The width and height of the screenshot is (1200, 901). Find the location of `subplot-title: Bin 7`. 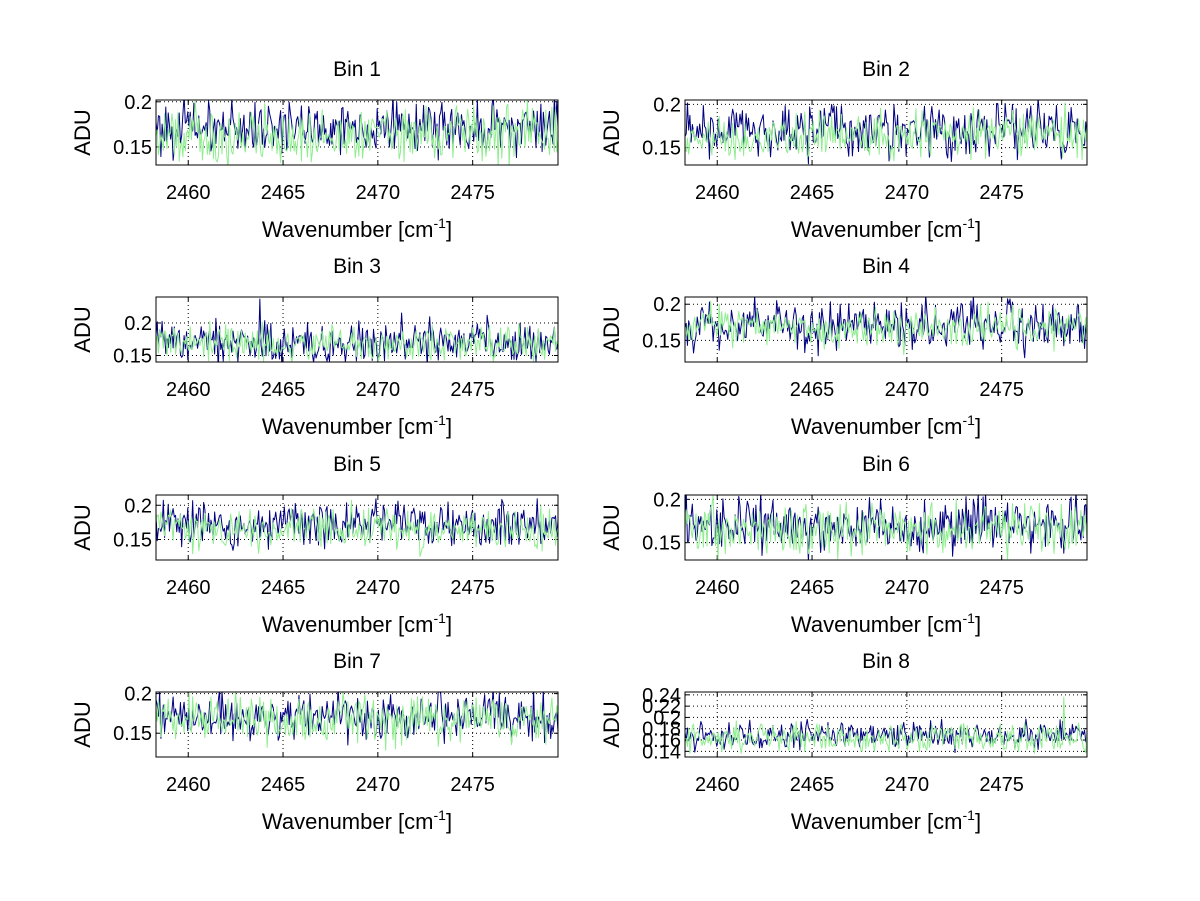

subplot-title: Bin 7 is located at coordinates (357, 661).